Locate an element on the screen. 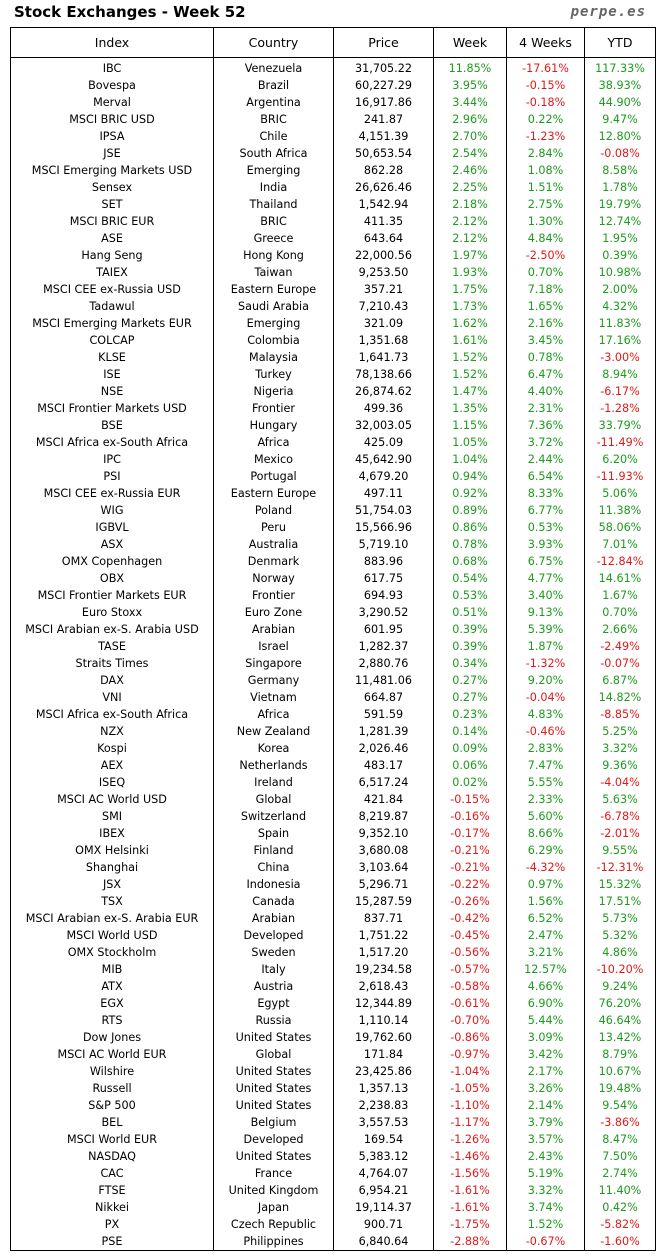 The height and width of the screenshot is (1260, 664). cell-index: Sensex is located at coordinates (112, 187).